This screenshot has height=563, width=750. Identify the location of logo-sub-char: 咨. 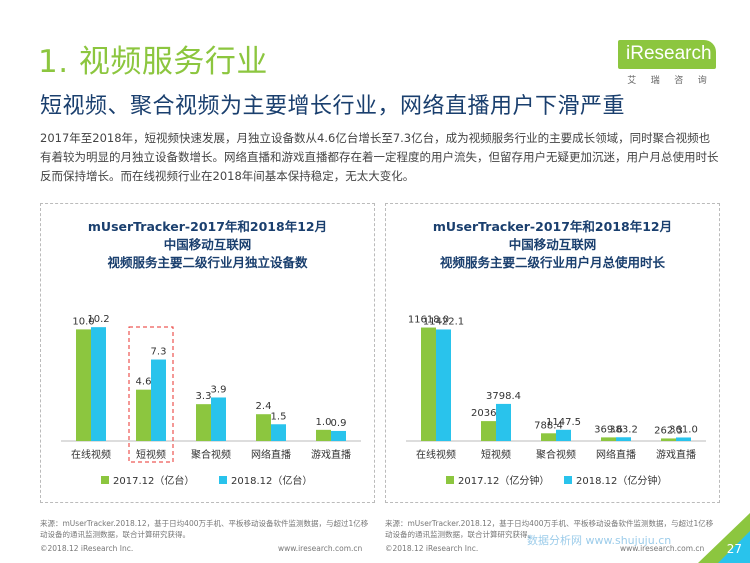
(679, 81).